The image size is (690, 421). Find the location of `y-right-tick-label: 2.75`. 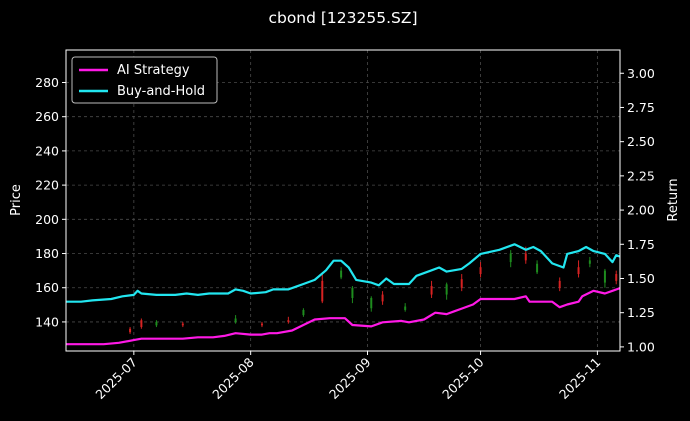

y-right-tick-label: 2.75 is located at coordinates (641, 107).